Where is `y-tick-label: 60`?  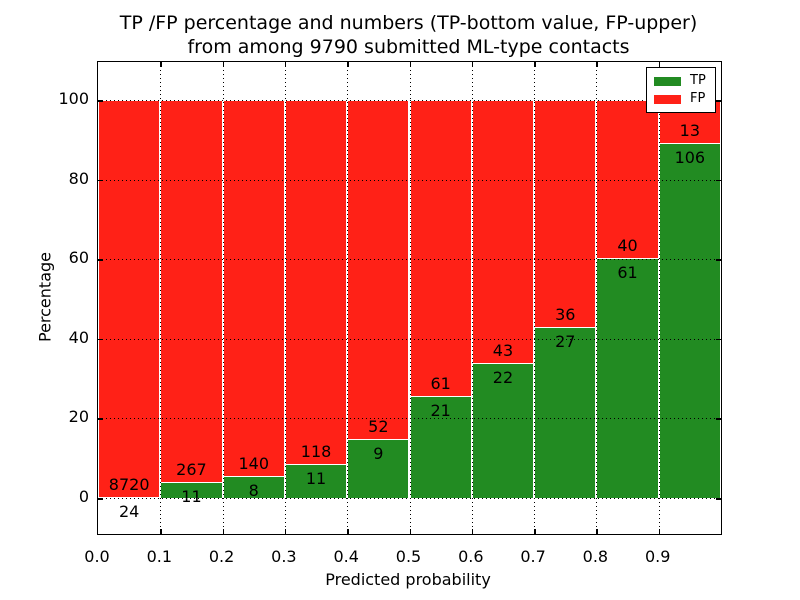
y-tick-label: 60 is located at coordinates (78, 258).